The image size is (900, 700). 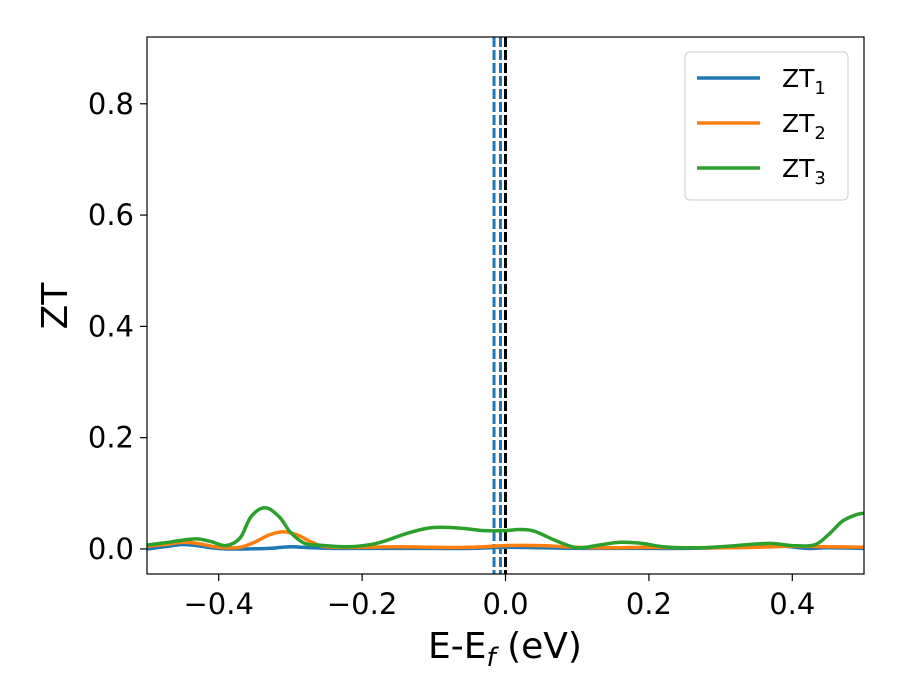 I want to click on x-tick-label: 0.4, so click(x=792, y=604).